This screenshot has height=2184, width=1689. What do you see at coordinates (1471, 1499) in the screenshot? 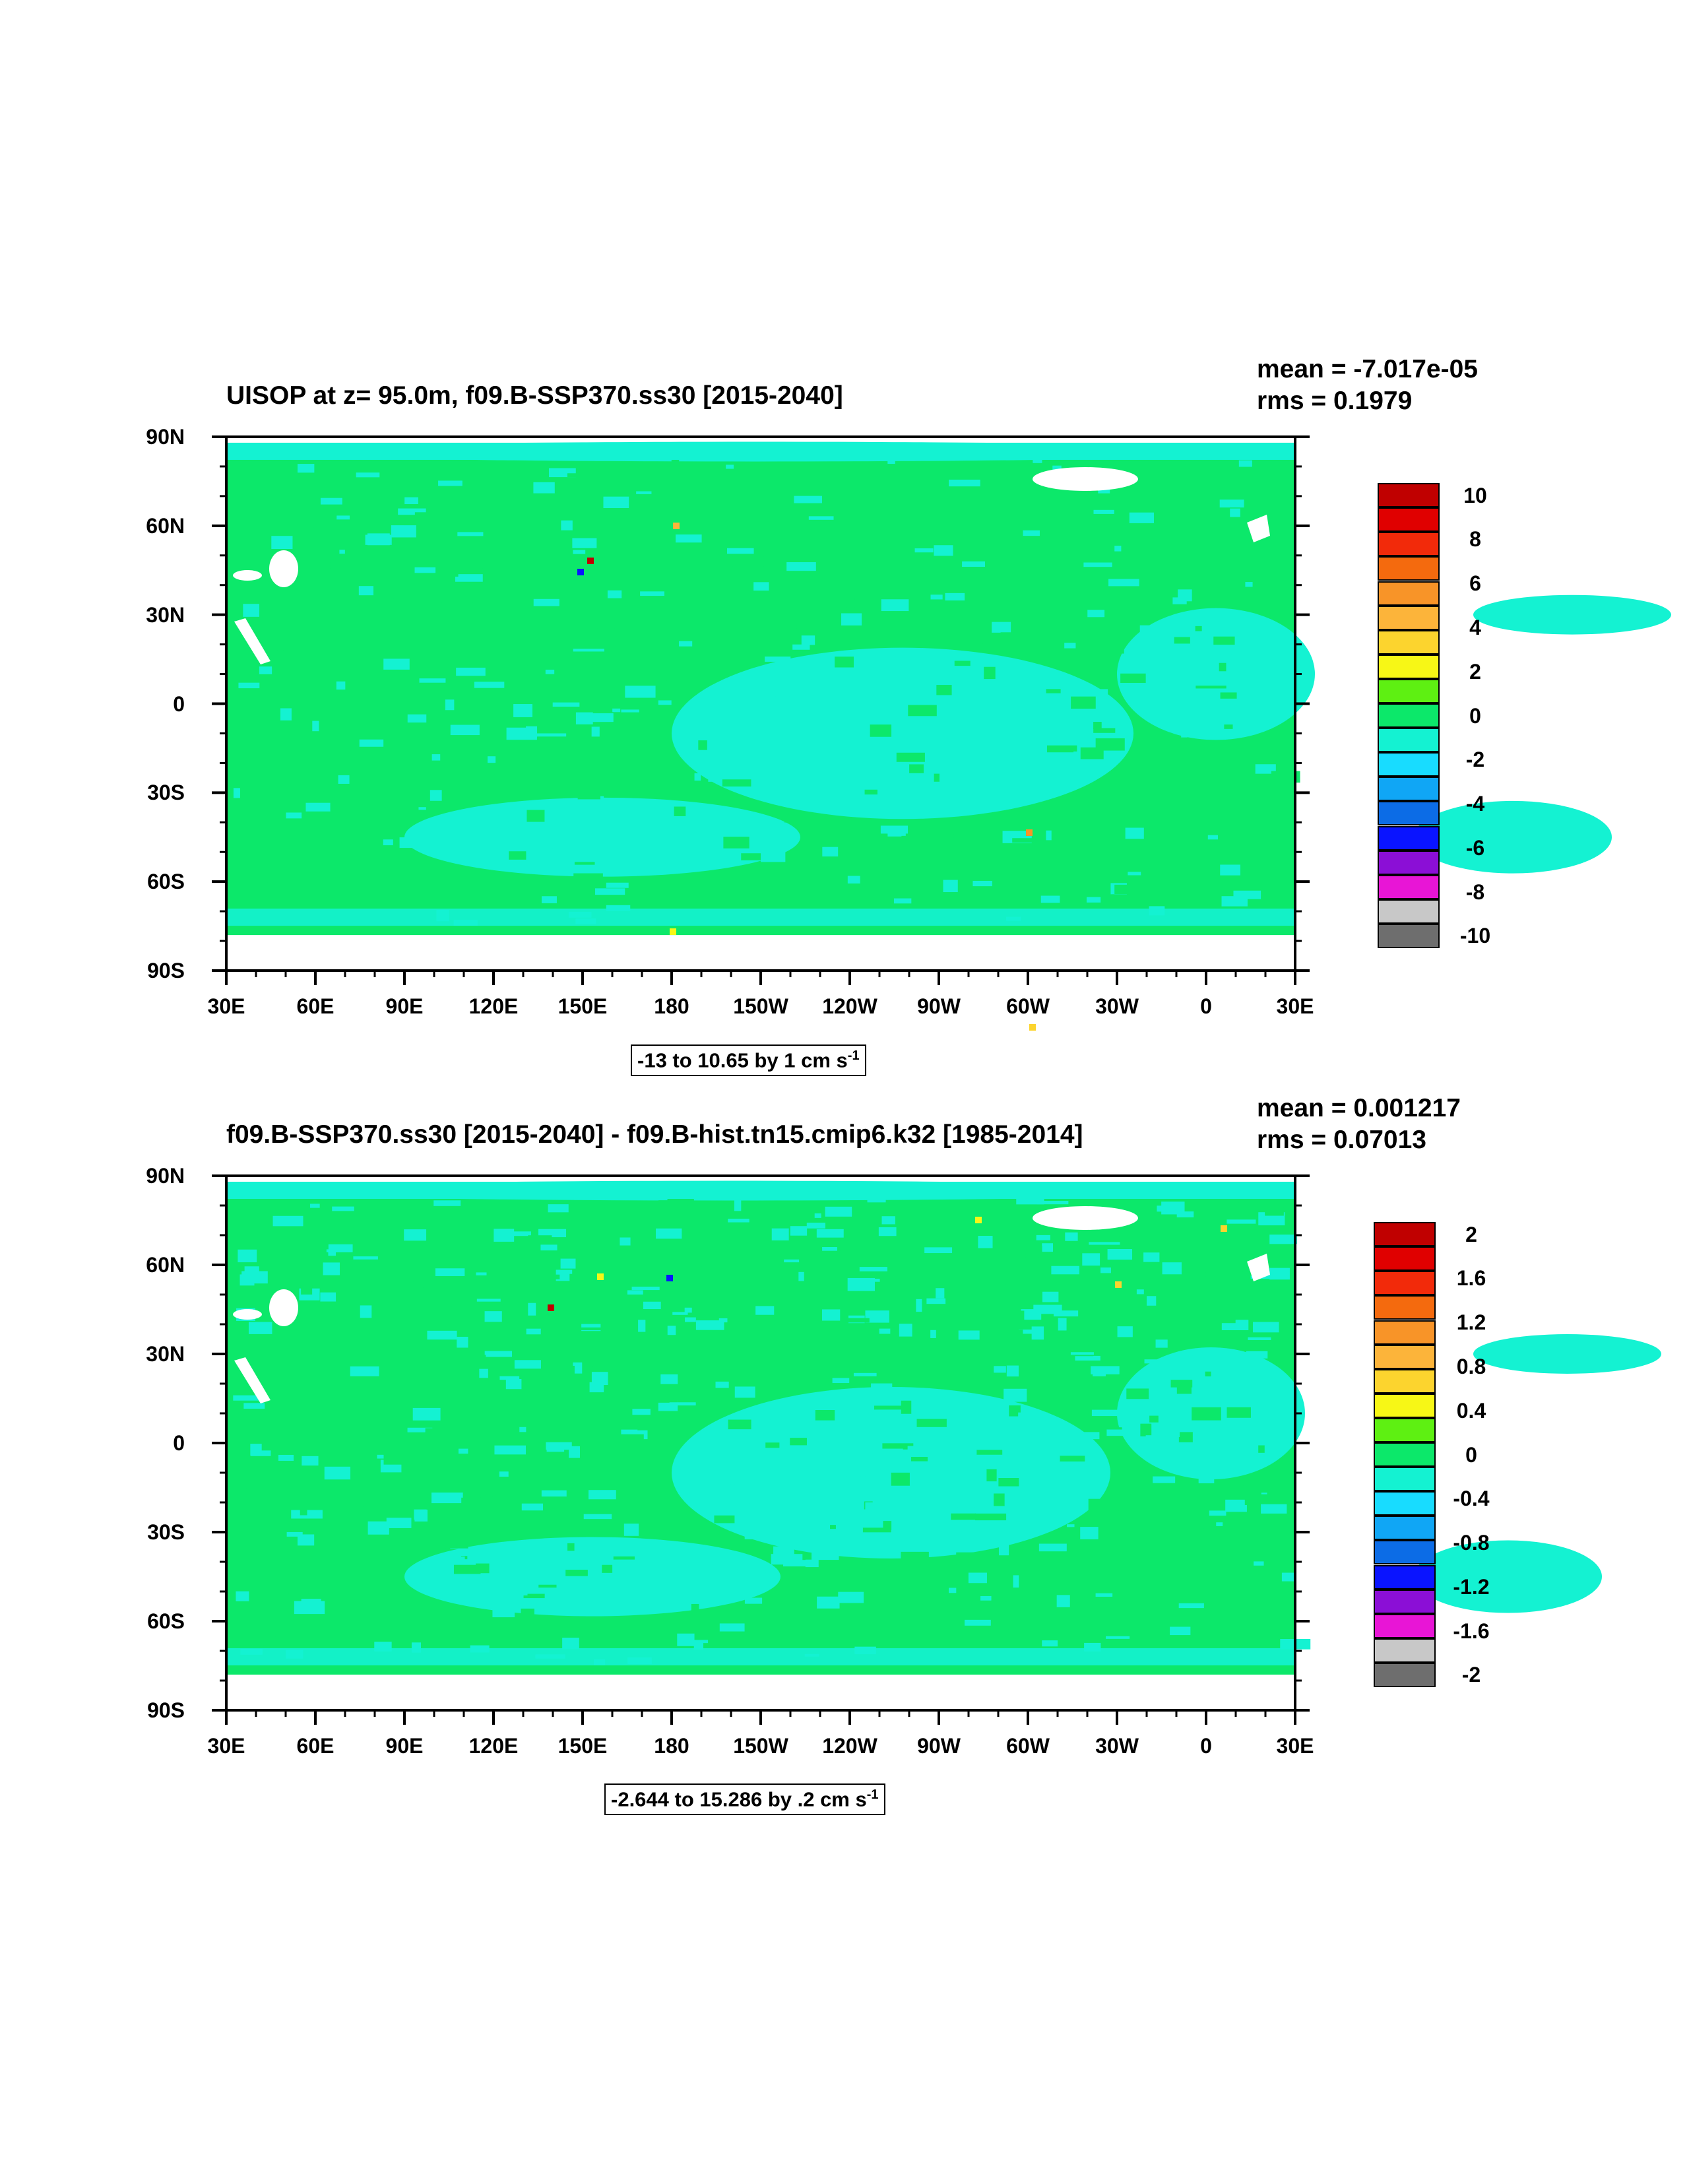
I see `colorbar-label: -0.4` at bounding box center [1471, 1499].